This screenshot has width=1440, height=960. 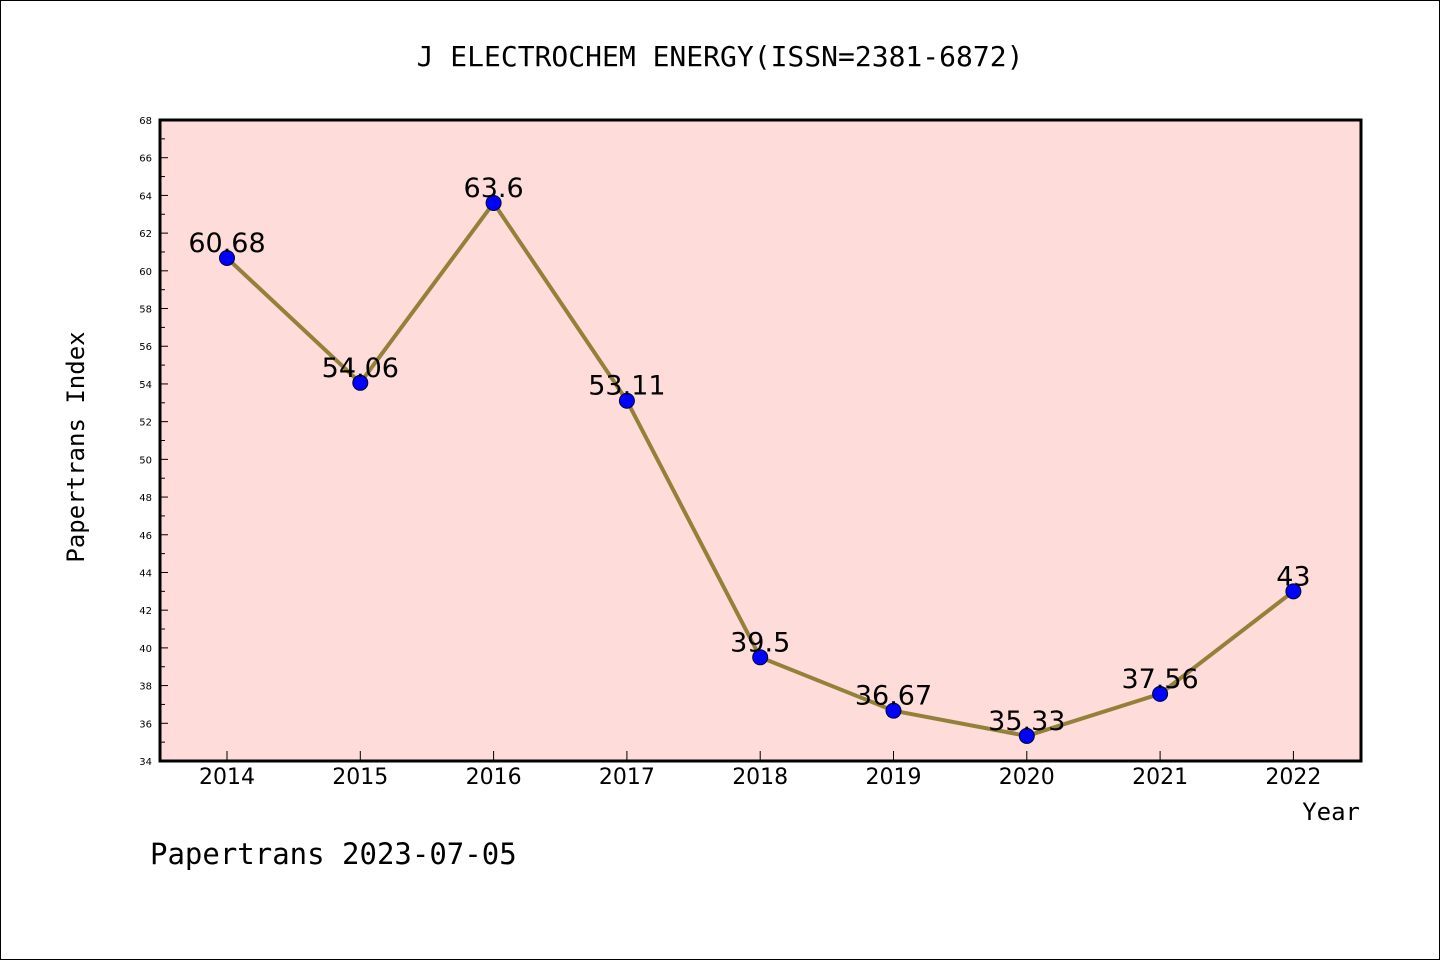 What do you see at coordinates (760, 777) in the screenshot?
I see `x-tick-label: 2018` at bounding box center [760, 777].